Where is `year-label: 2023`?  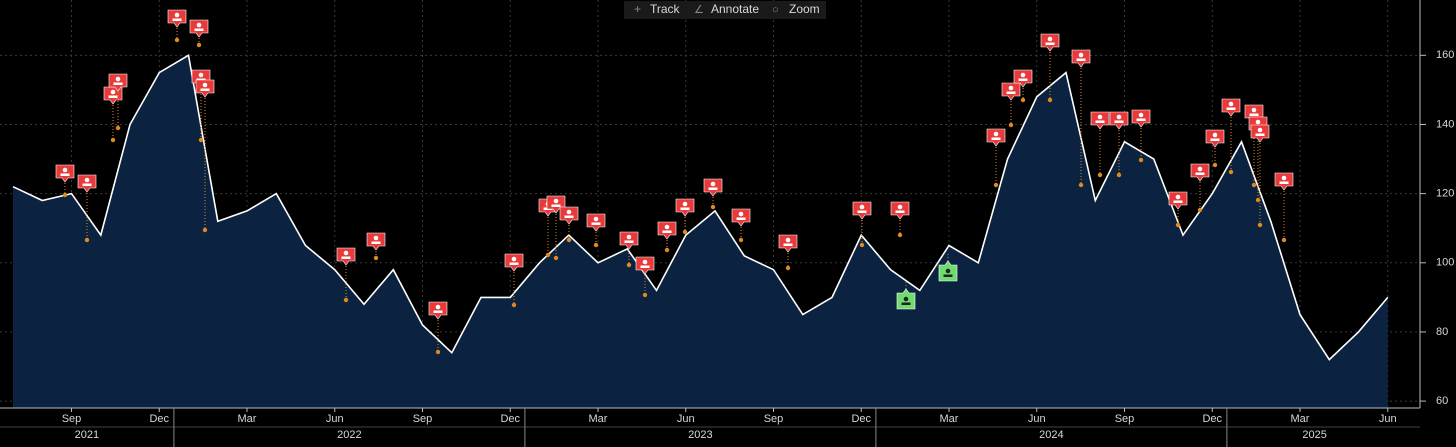 year-label: 2023 is located at coordinates (700, 435).